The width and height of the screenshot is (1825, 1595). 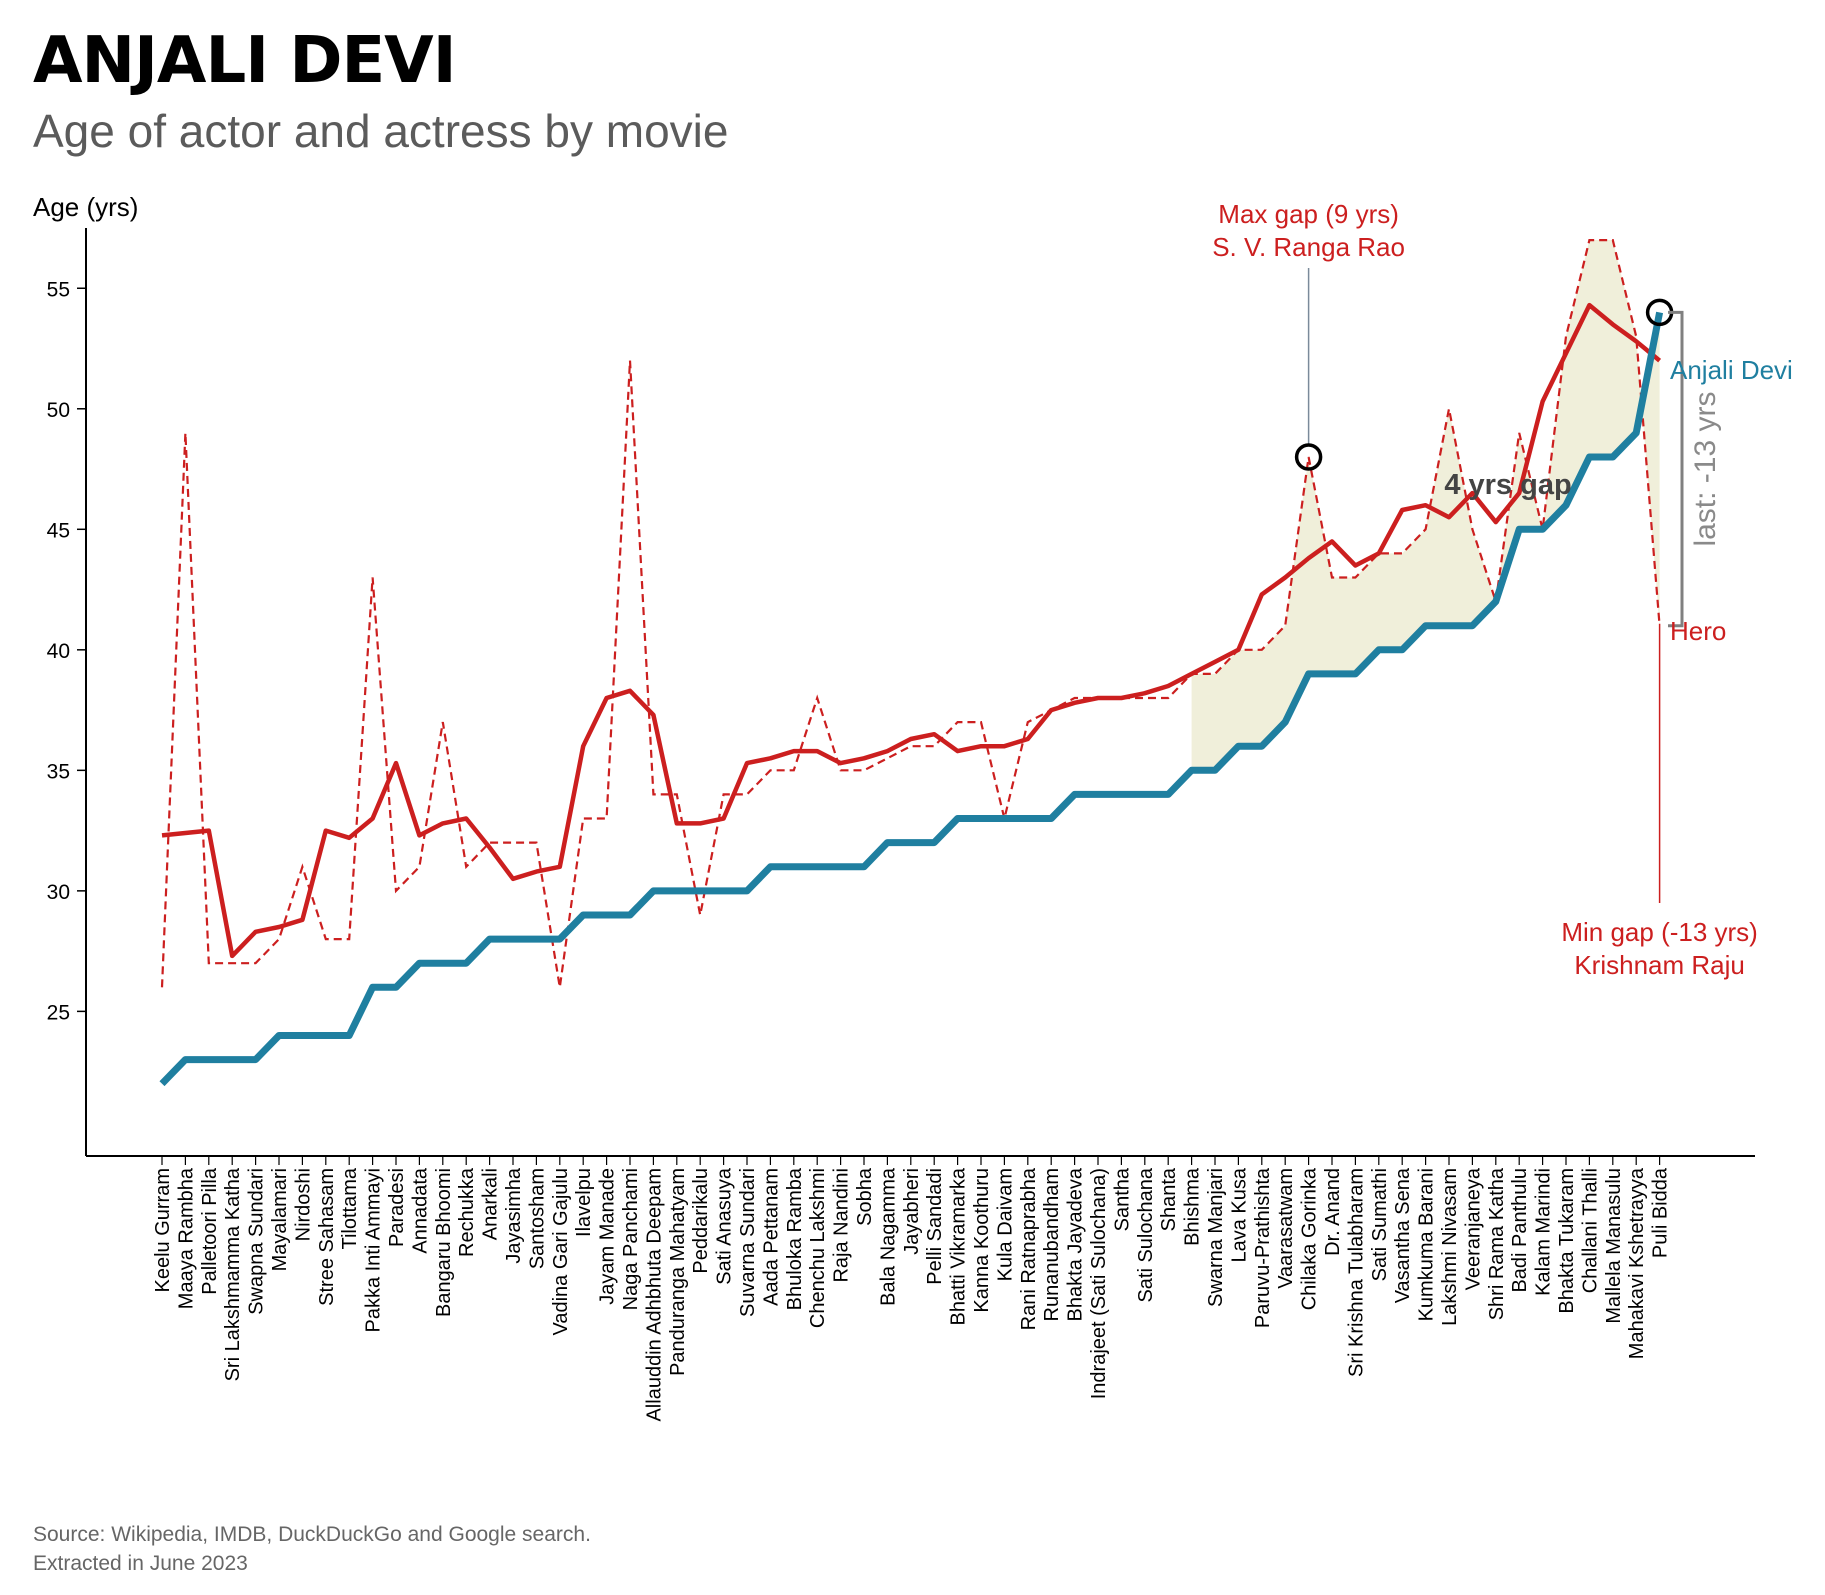 What do you see at coordinates (1193, 1206) in the screenshot?
I see `x-tick-label: Bhishma` at bounding box center [1193, 1206].